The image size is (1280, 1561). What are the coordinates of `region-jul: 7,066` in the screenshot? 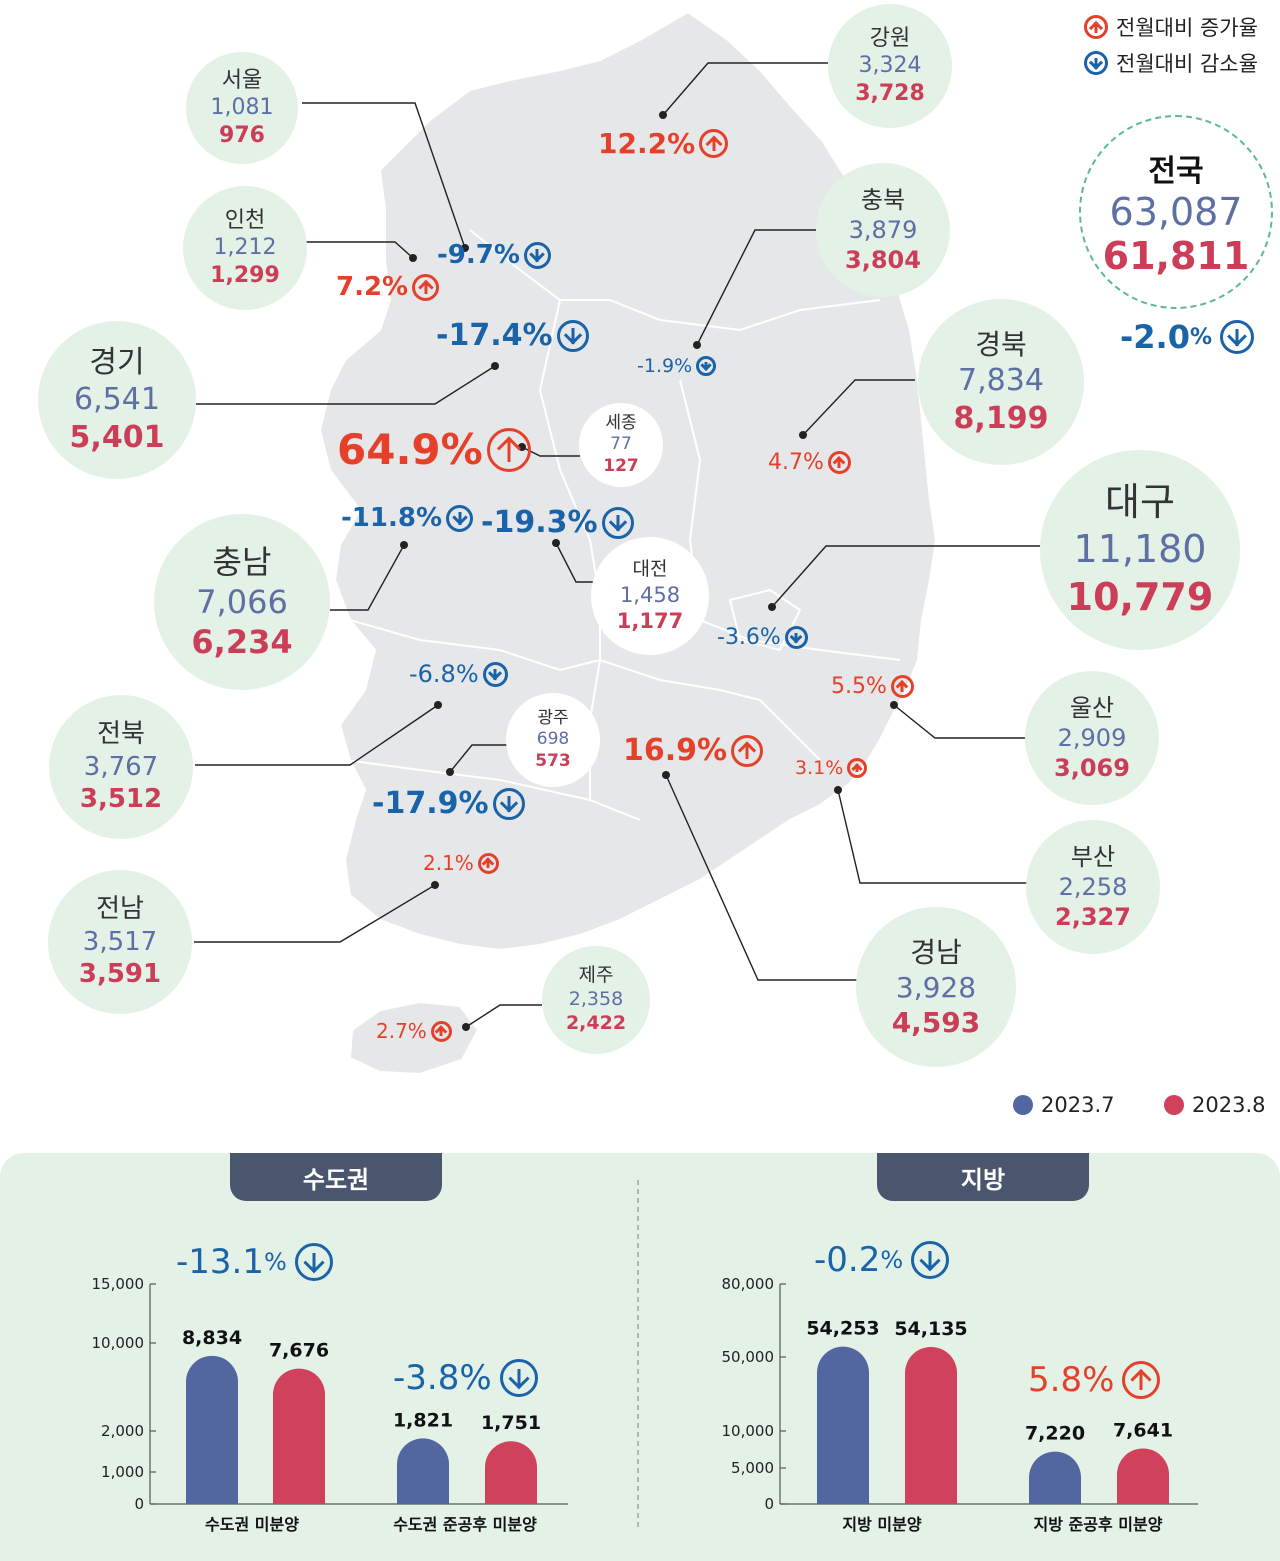 It's located at (242, 602).